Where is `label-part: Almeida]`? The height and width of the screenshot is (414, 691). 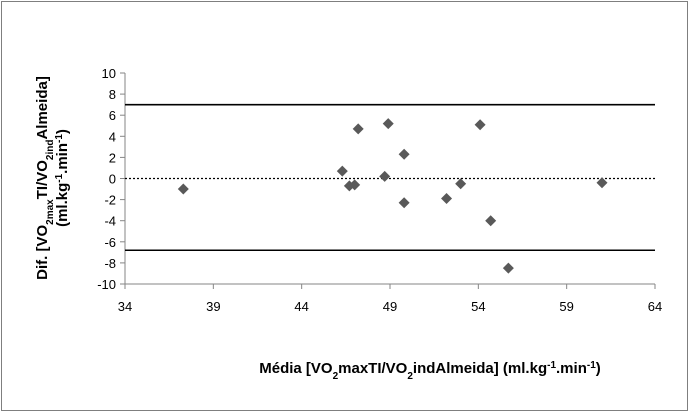
label-part: Almeida] is located at coordinates (42, 107).